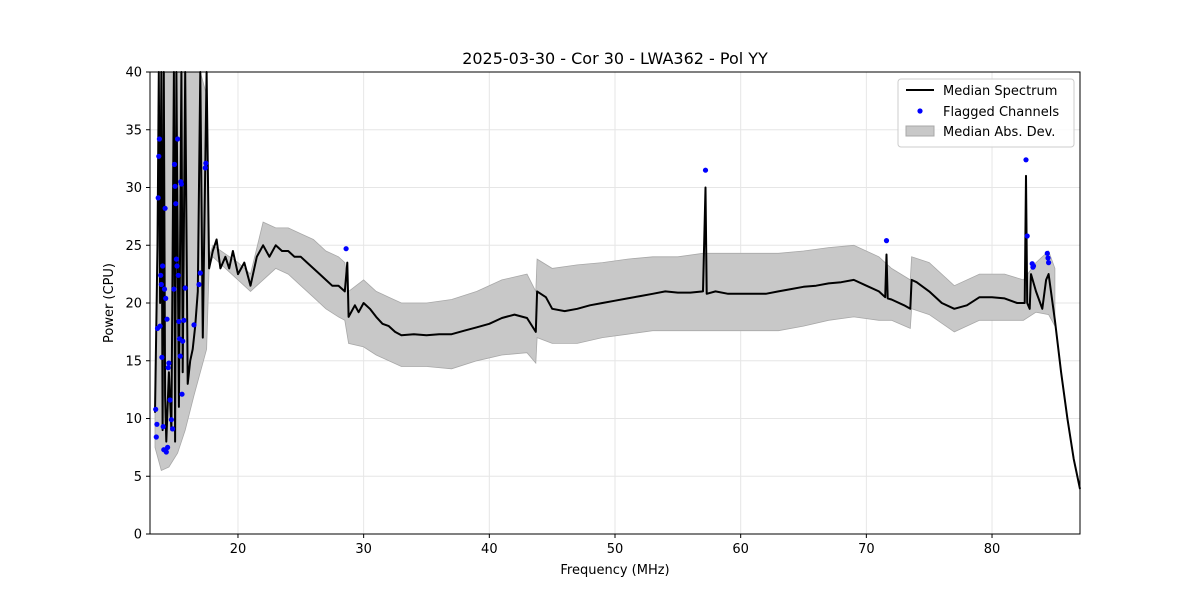 This screenshot has width=1200, height=600. Describe the element at coordinates (614, 570) in the screenshot. I see `x-axis-label: Frequency (MHz)` at that location.